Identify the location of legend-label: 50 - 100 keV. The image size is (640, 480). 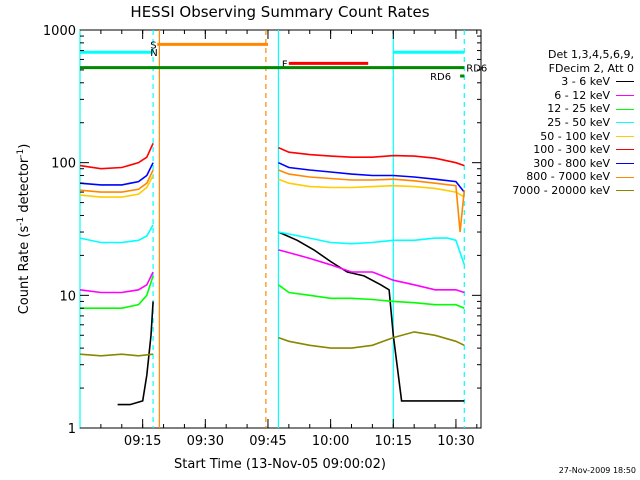
(575, 136).